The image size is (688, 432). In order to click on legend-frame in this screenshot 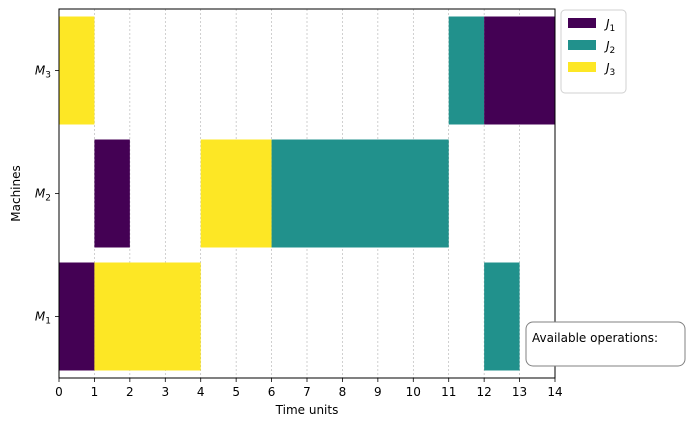, I will do `click(593, 51)`.